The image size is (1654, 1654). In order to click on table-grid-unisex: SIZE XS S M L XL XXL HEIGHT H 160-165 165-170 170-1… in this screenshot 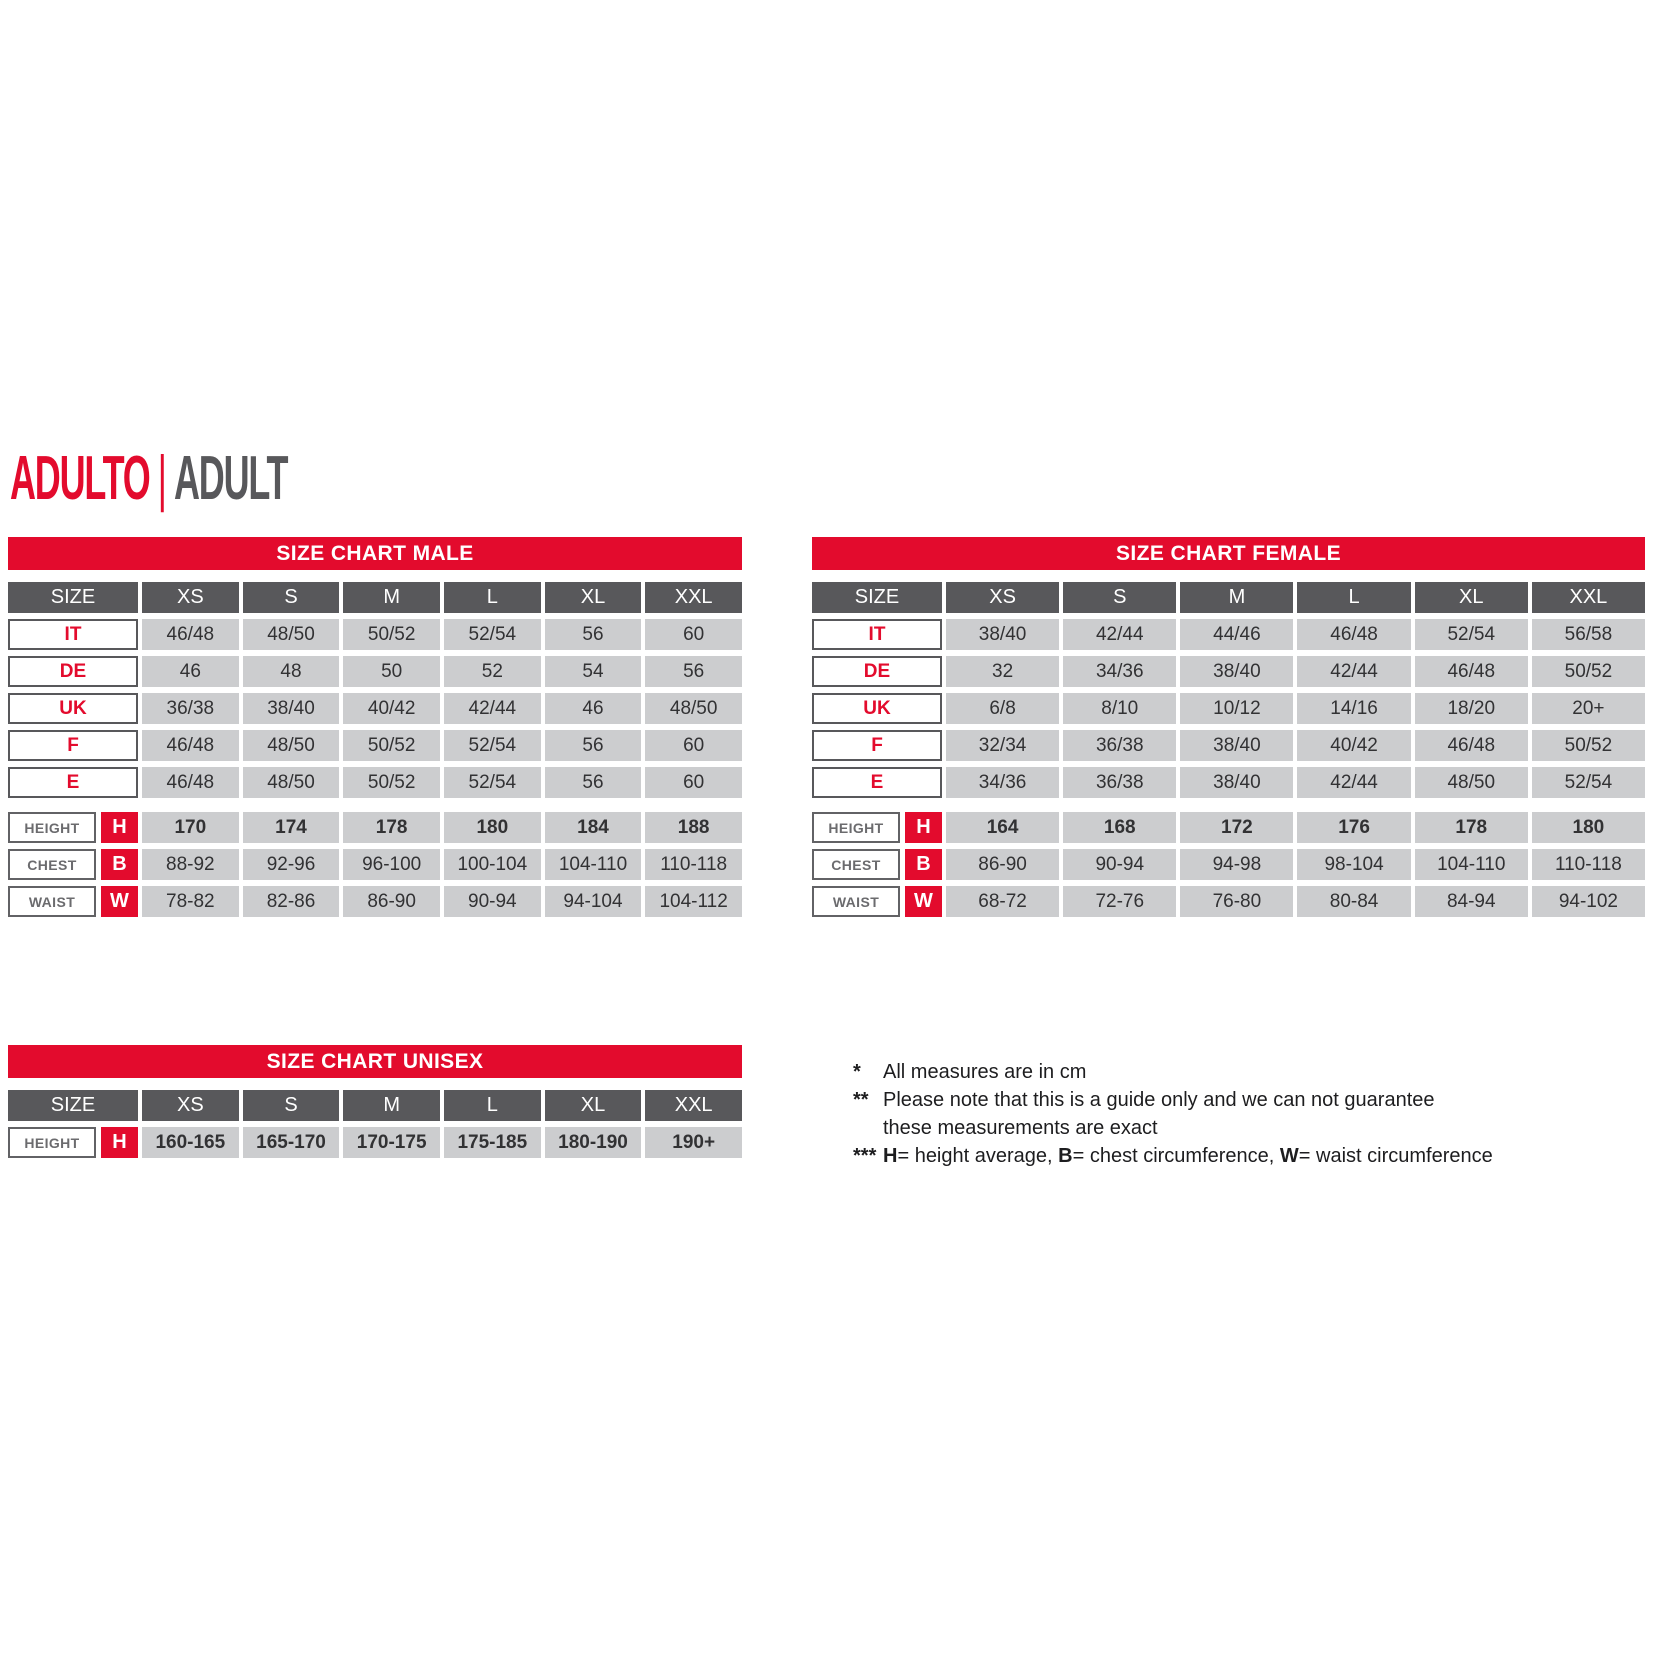, I will do `click(375, 1124)`.